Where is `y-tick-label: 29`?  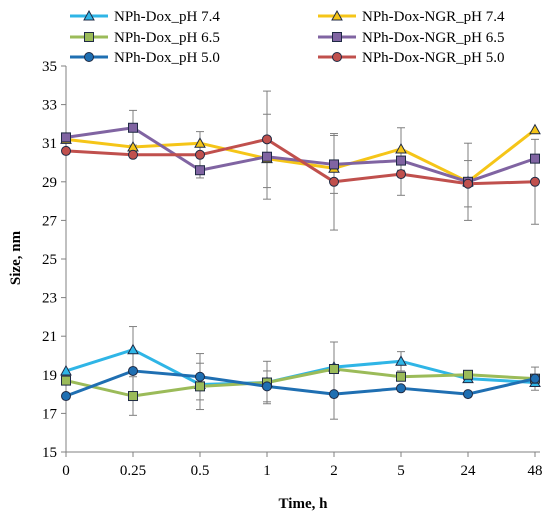 y-tick-label: 29 is located at coordinates (49, 183).